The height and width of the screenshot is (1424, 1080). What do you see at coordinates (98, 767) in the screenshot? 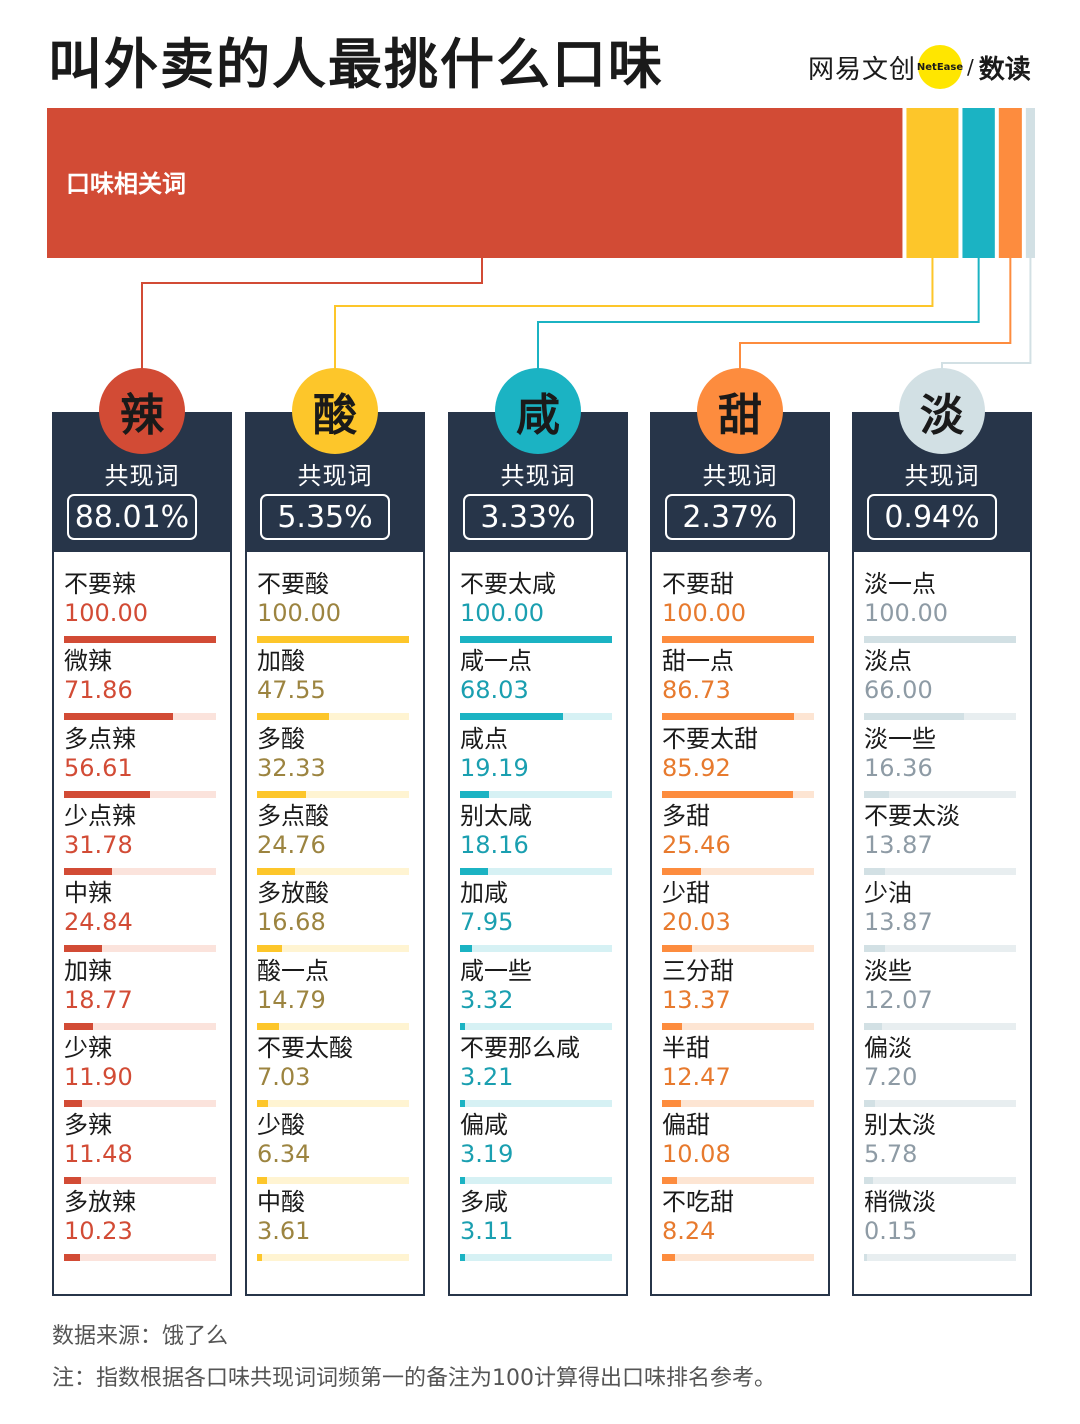
I see `item-value: 56.61` at bounding box center [98, 767].